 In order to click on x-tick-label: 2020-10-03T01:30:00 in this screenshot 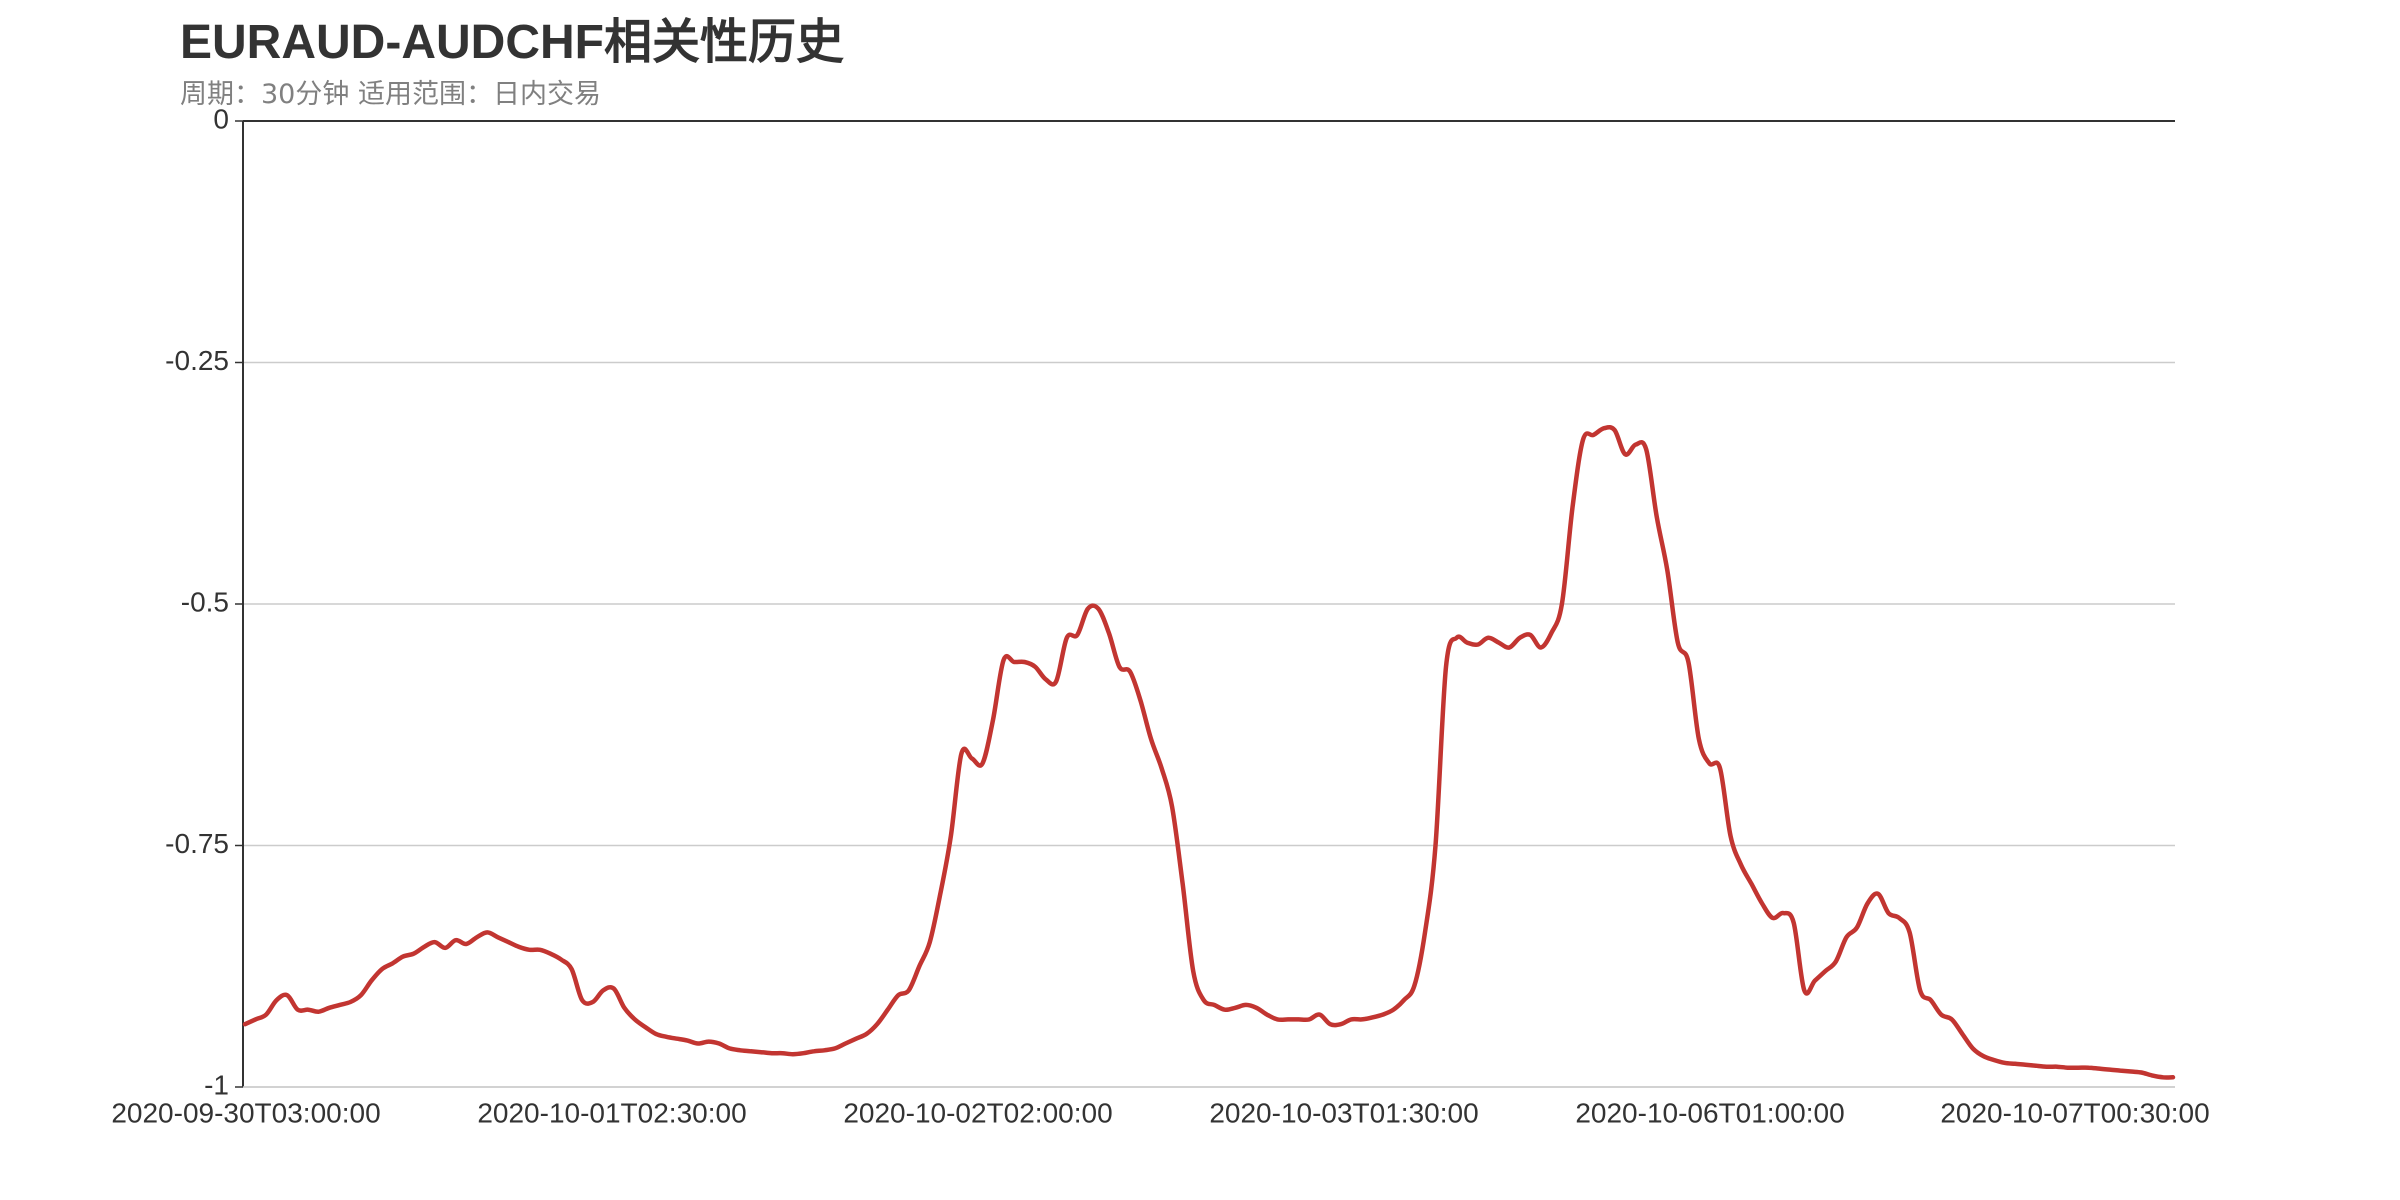, I will do `click(1343, 1112)`.